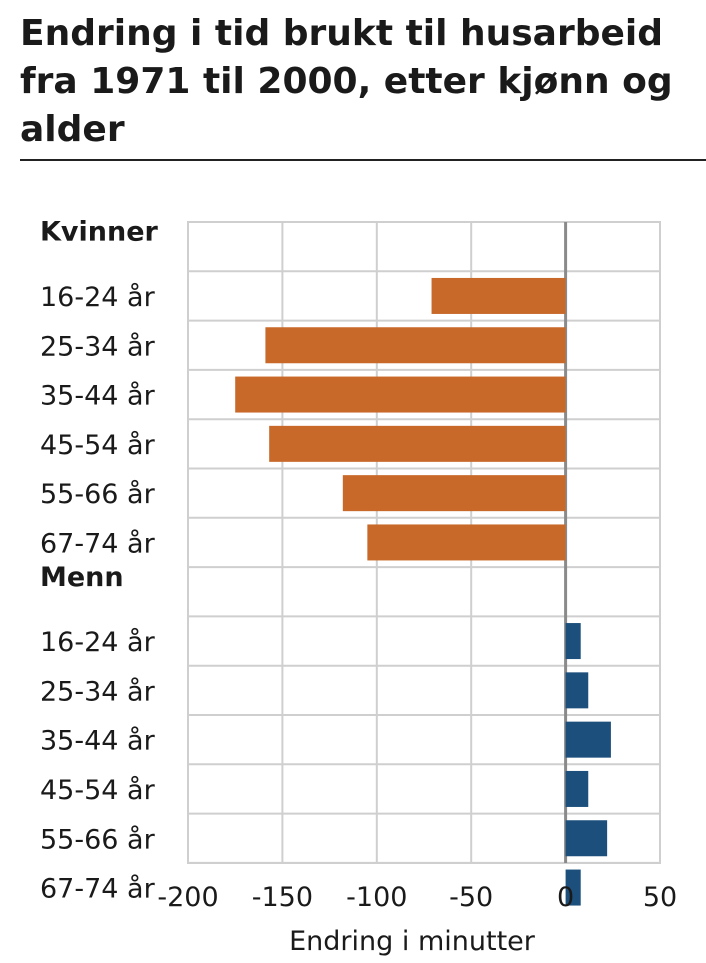  What do you see at coordinates (660, 897) in the screenshot?
I see `x-tick-label: 50` at bounding box center [660, 897].